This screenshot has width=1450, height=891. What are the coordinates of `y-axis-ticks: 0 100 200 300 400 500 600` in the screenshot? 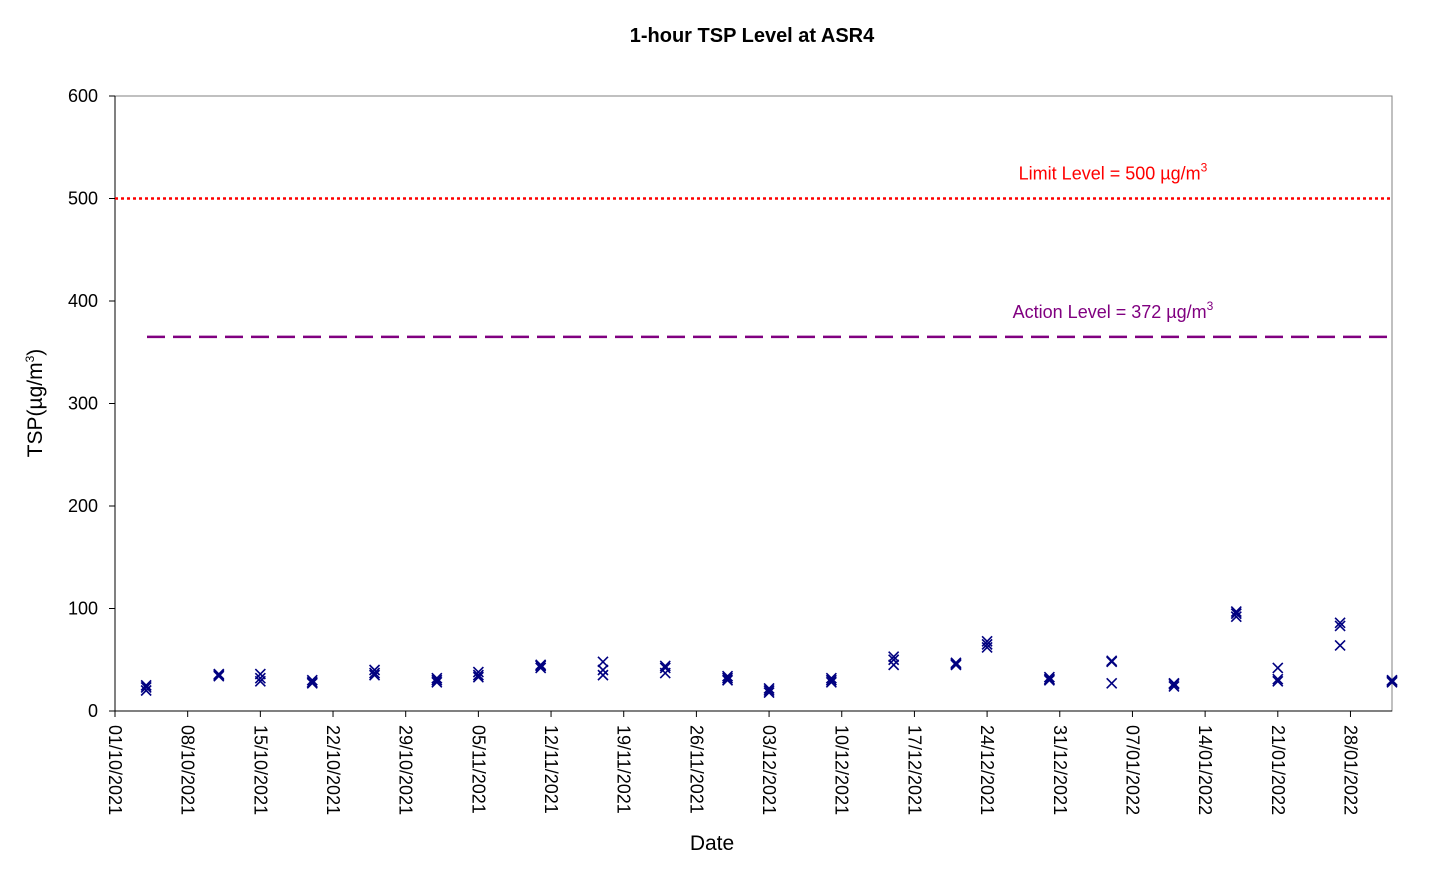 It's located at (91, 403).